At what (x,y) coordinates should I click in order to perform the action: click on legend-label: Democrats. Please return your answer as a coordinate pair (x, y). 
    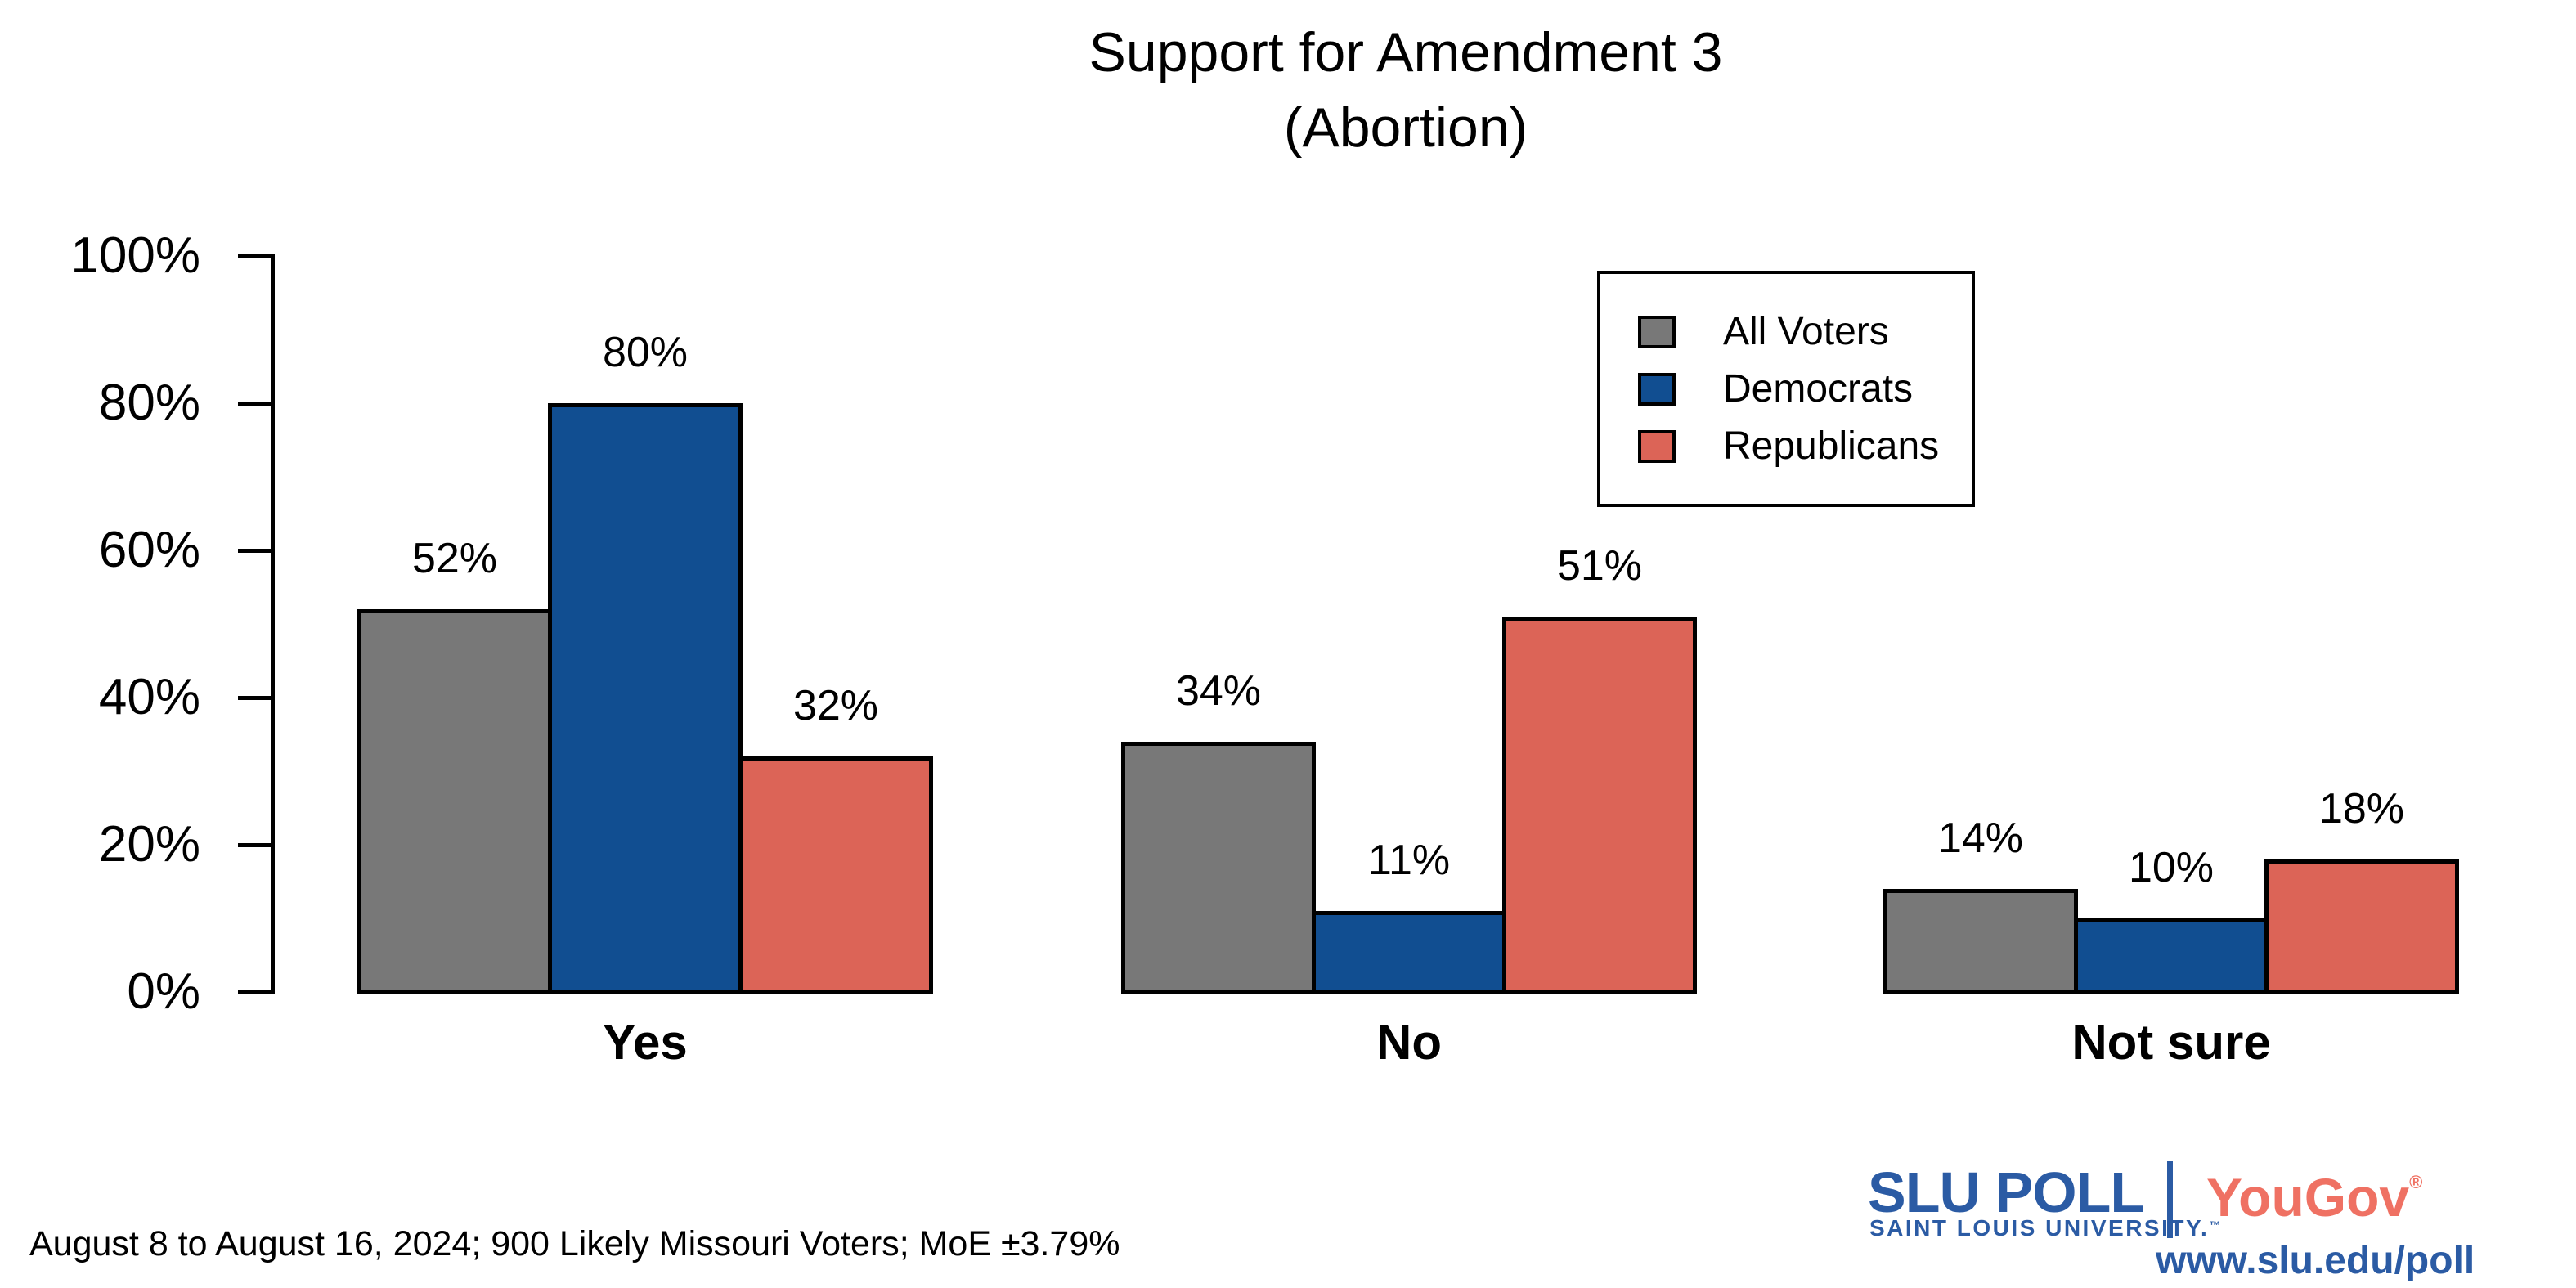
    Looking at the image, I should click on (1819, 389).